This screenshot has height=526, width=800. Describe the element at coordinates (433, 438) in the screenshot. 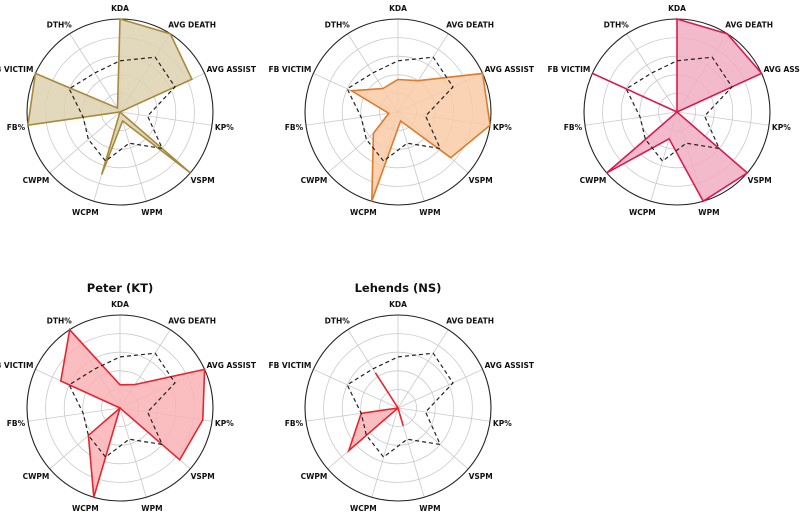

I see `spoke-vspm` at that location.